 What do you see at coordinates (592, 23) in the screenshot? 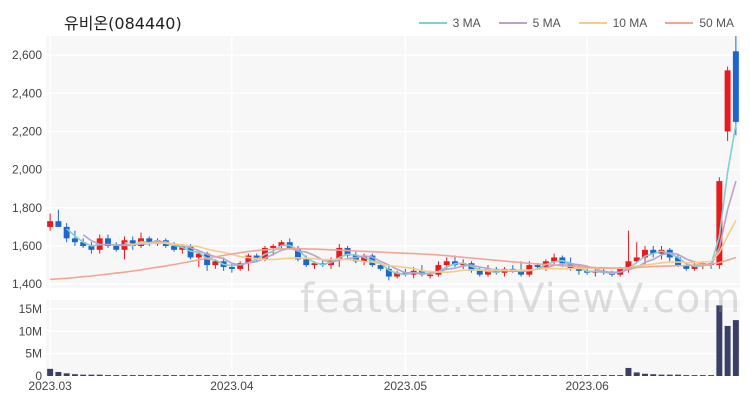
I see `legend-swatch-10ma` at bounding box center [592, 23].